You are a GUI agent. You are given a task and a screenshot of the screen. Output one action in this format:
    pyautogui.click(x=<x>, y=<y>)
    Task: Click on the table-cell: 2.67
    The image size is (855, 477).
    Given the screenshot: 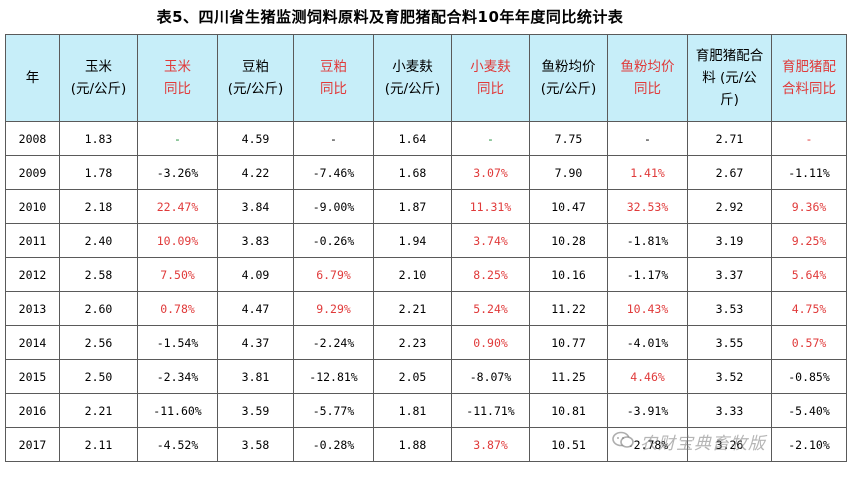 What is the action you would take?
    pyautogui.click(x=729, y=172)
    